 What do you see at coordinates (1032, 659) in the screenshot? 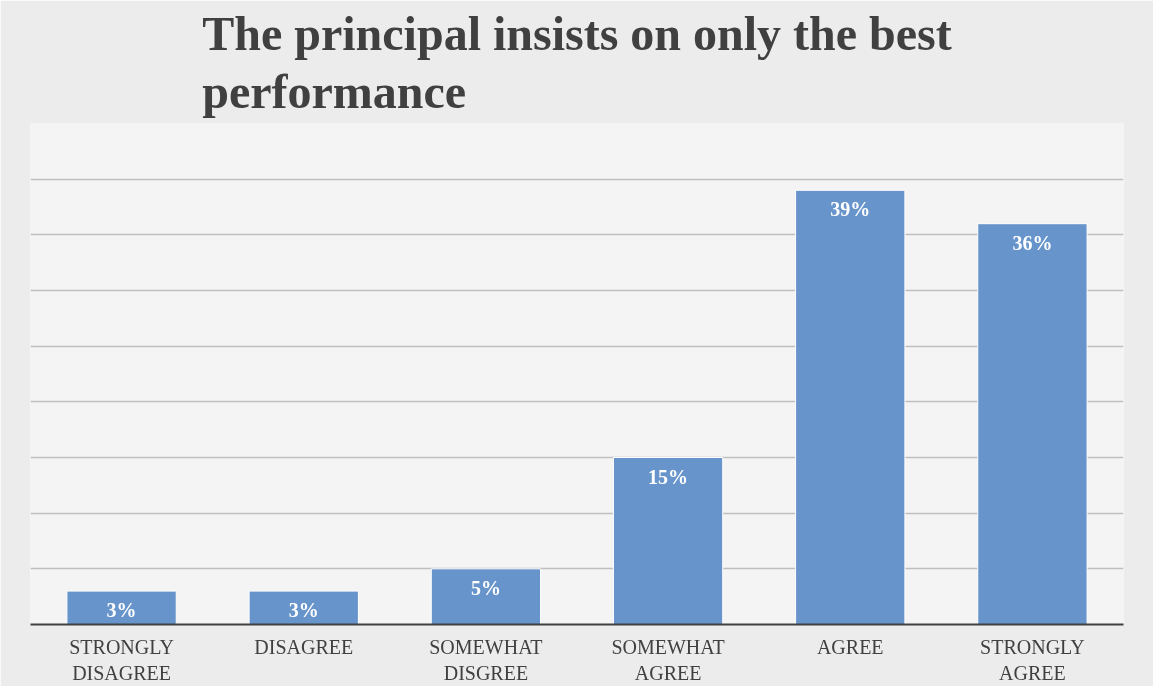
I see `x-tick-label: STRONGLY AGREE` at bounding box center [1032, 659].